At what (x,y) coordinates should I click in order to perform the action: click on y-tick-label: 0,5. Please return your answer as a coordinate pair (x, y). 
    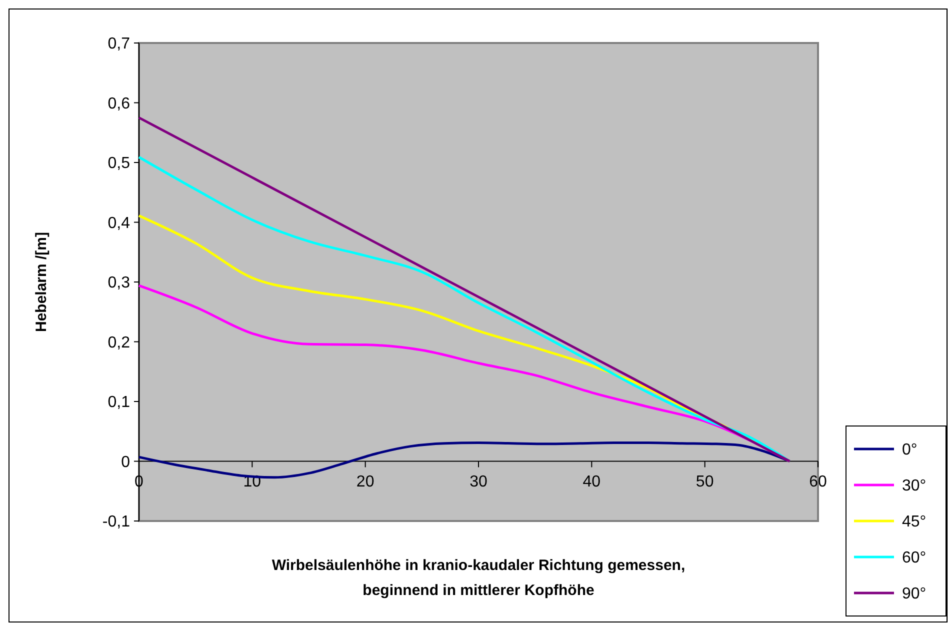
    Looking at the image, I should click on (119, 163).